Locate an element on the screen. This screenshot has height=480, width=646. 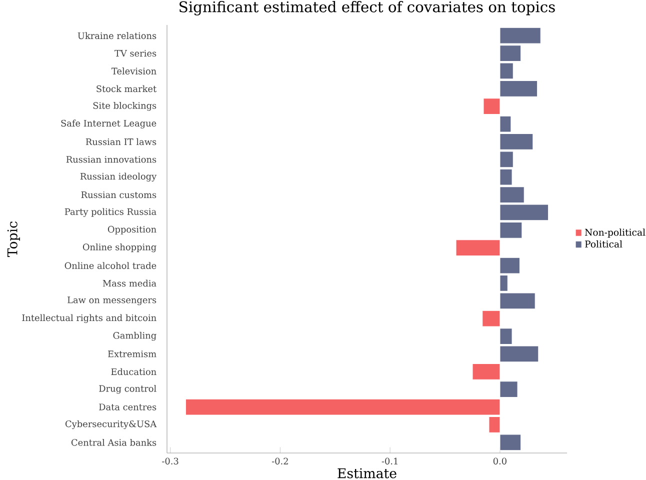
y-tick-label: Drug control is located at coordinates (127, 389).